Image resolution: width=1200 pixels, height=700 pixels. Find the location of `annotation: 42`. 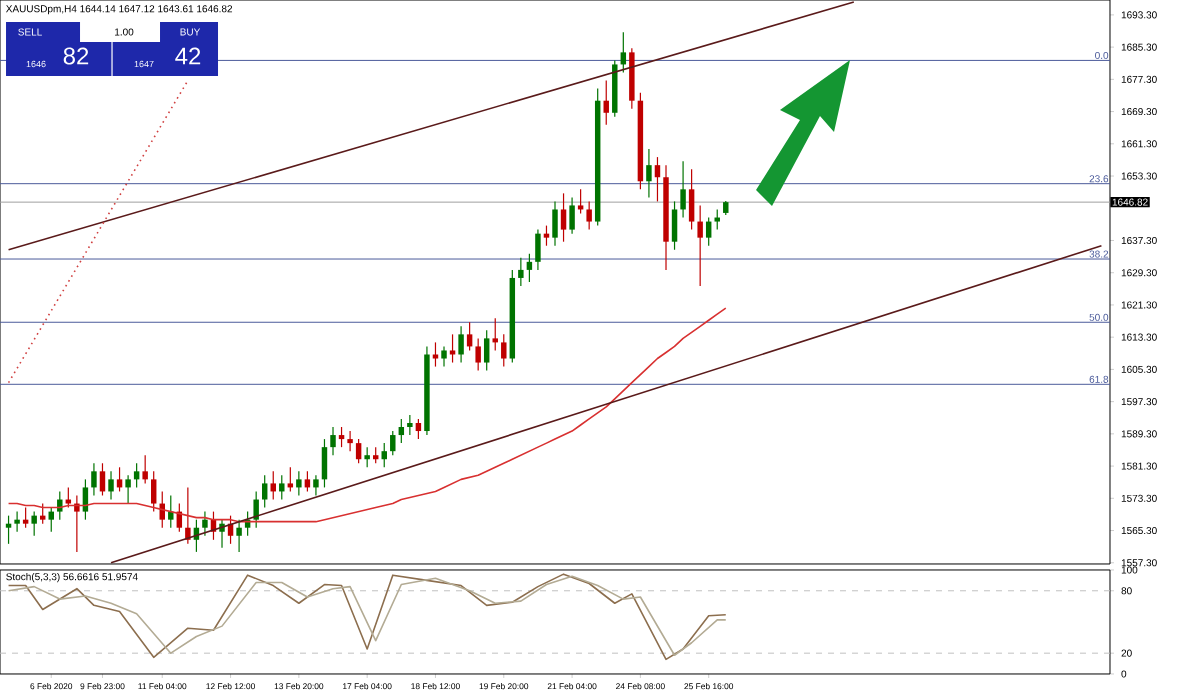

annotation: 42 is located at coordinates (188, 56).